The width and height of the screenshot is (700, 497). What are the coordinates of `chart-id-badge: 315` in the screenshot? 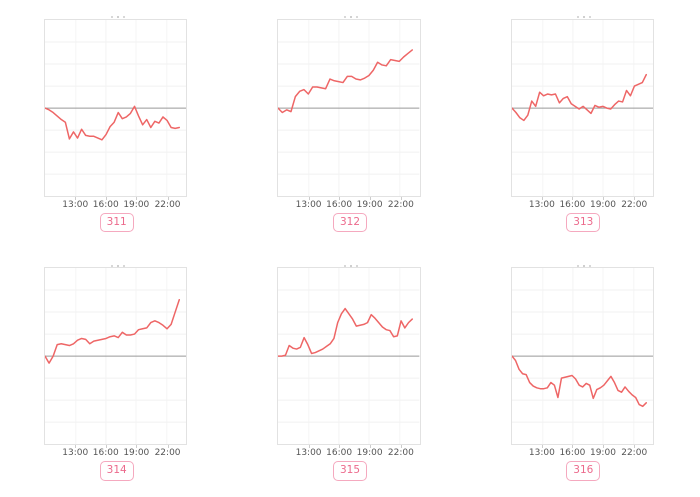 It's located at (350, 471).